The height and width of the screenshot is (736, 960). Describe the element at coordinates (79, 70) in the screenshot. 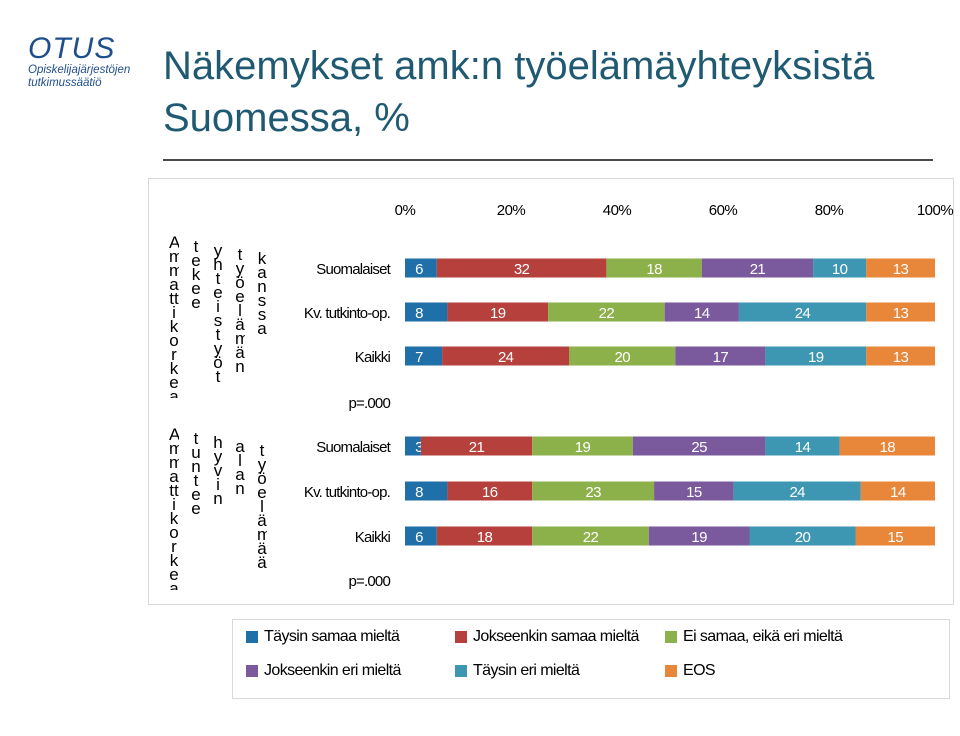

I see `logo-subtitle-line1: Opiskelijajärjestöjen` at that location.